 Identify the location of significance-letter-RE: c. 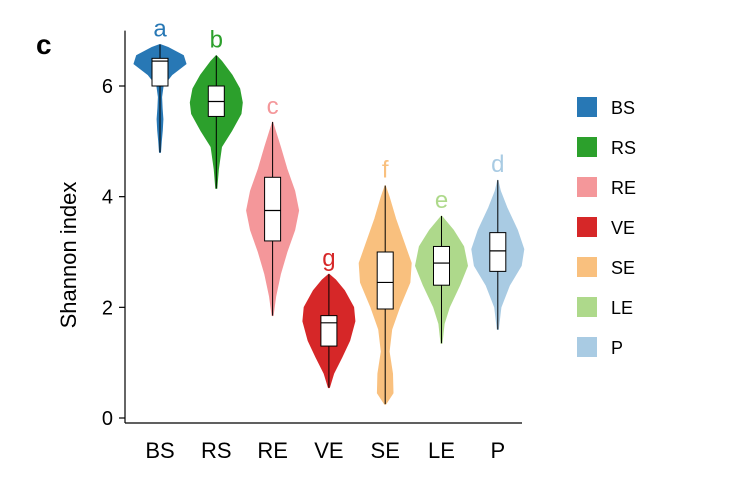
(273, 106).